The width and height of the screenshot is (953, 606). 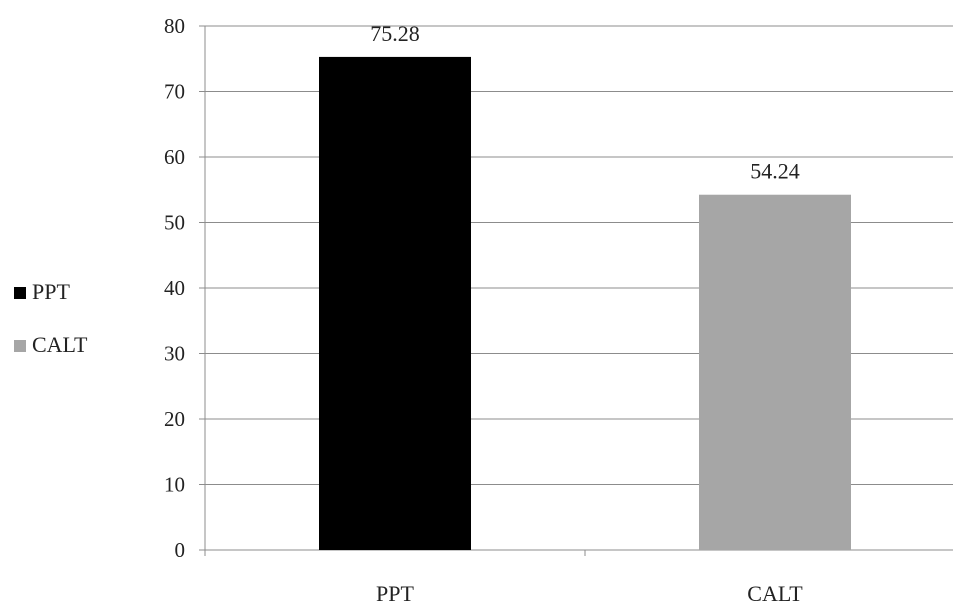 I want to click on legend: PPT CALT, so click(x=51, y=318).